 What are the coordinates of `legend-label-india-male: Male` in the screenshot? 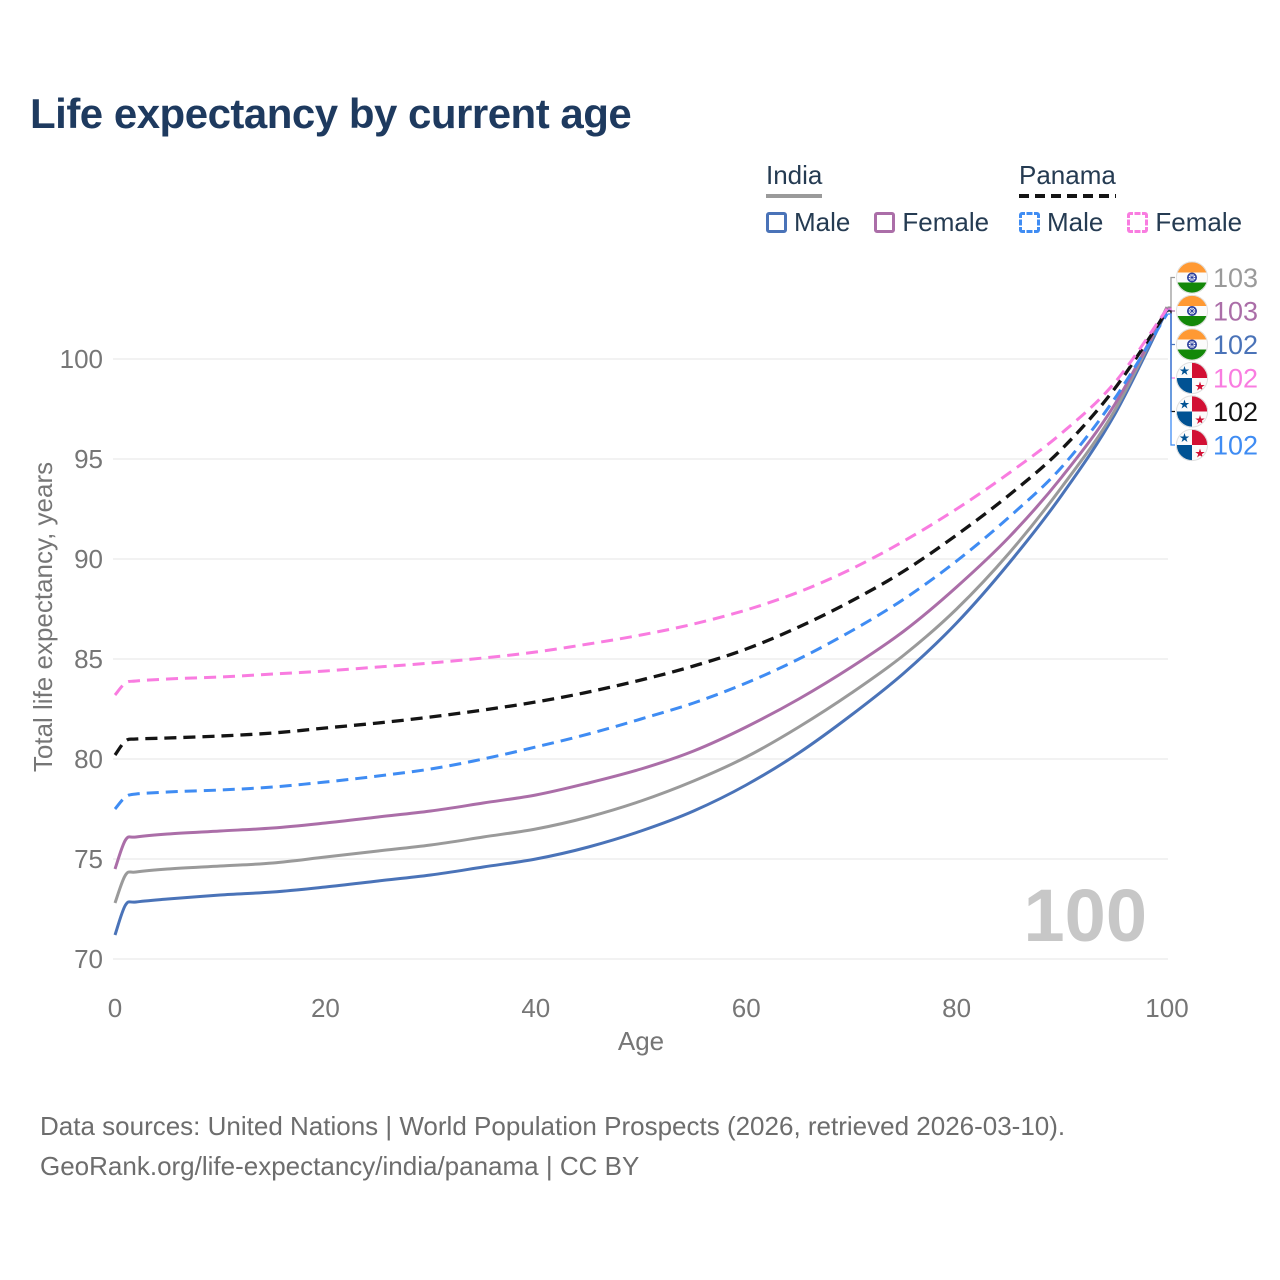 It's located at (822, 222).